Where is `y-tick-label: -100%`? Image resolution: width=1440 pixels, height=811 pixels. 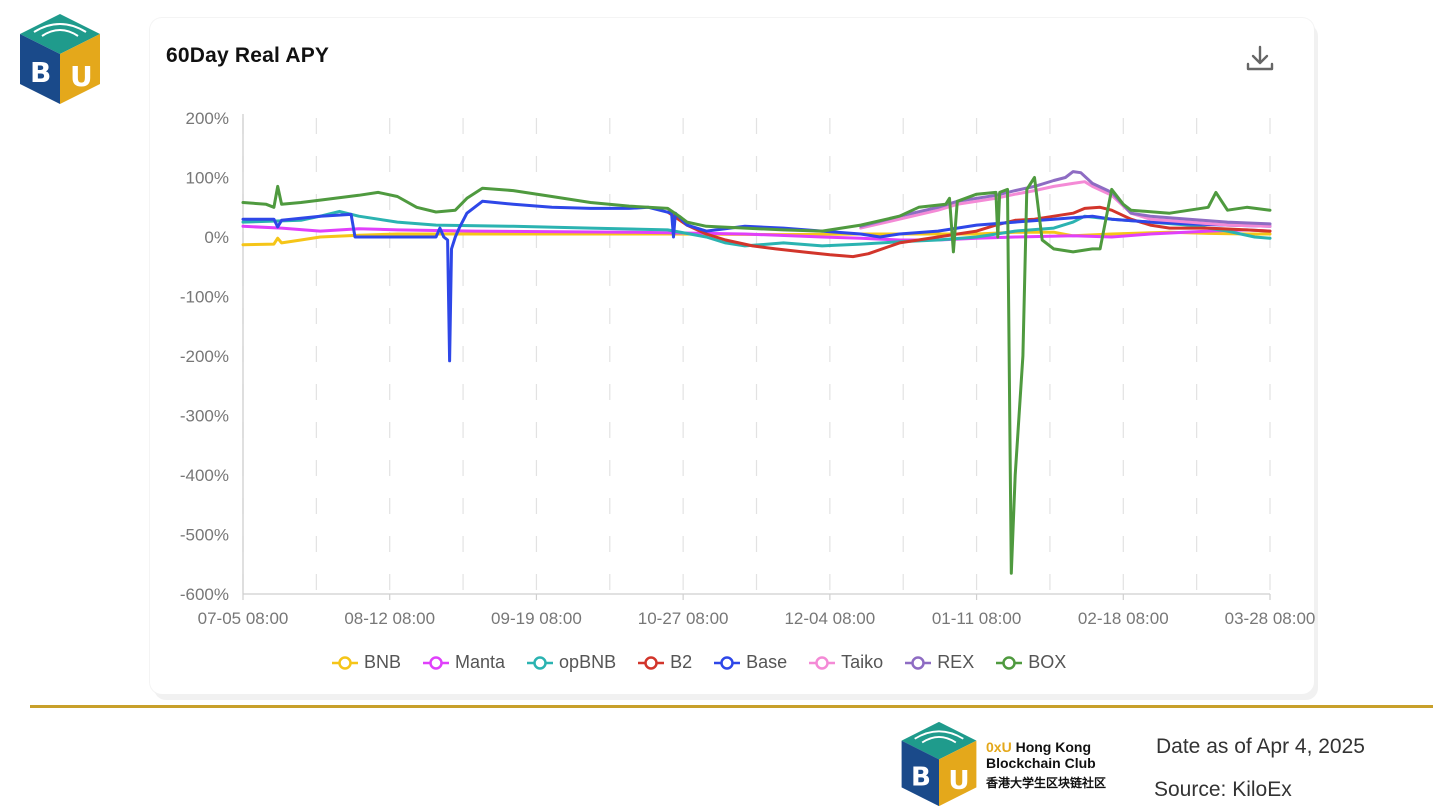 y-tick-label: -100% is located at coordinates (204, 297).